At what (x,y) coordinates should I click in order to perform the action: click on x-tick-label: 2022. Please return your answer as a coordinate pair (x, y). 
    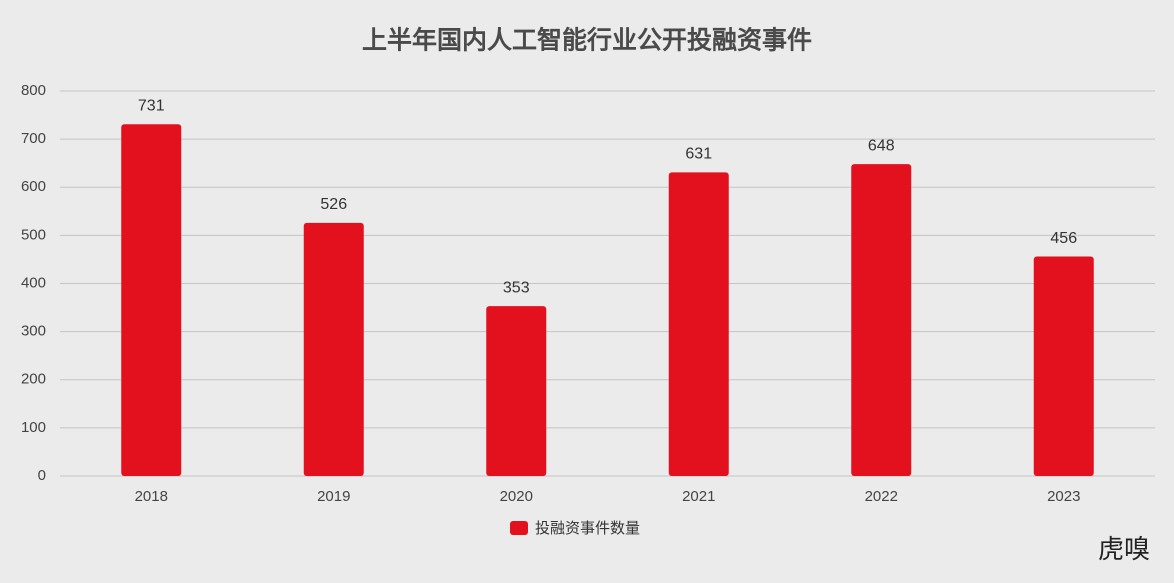
    Looking at the image, I should click on (881, 496).